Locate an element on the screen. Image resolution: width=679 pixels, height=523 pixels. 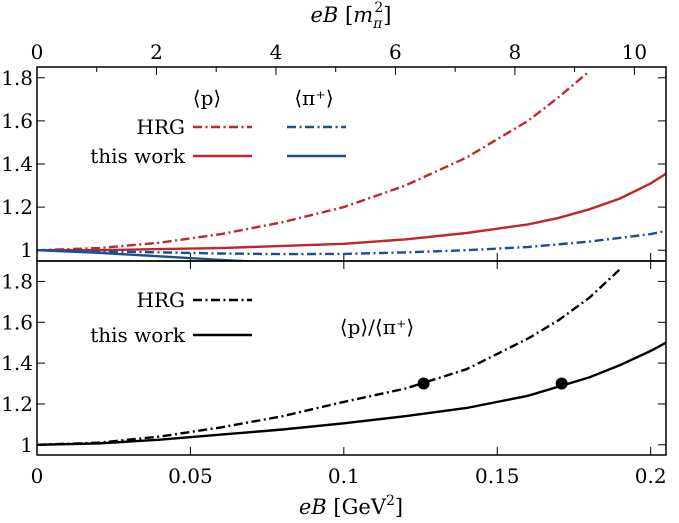
top-tick-label: 10 is located at coordinates (634, 52).